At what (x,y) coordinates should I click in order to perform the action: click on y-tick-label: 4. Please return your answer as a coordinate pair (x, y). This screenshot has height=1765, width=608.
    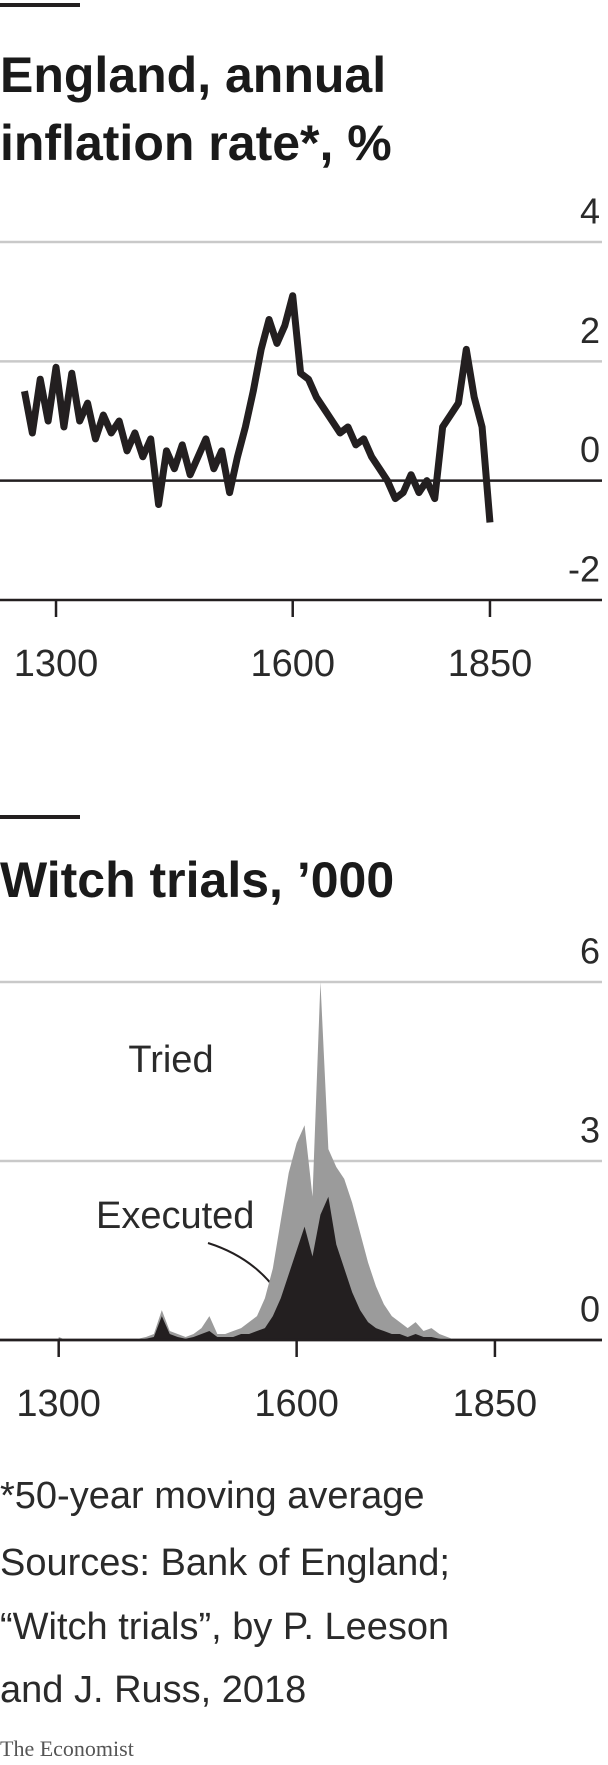
    Looking at the image, I should click on (590, 211).